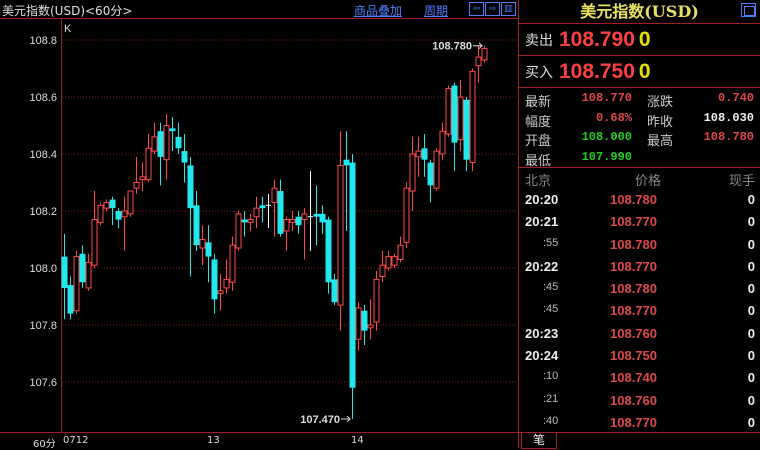 Image resolution: width=760 pixels, height=450 pixels. Describe the element at coordinates (378, 11) in the screenshot. I see `overlay-commodity-link: 商品叠加` at that location.